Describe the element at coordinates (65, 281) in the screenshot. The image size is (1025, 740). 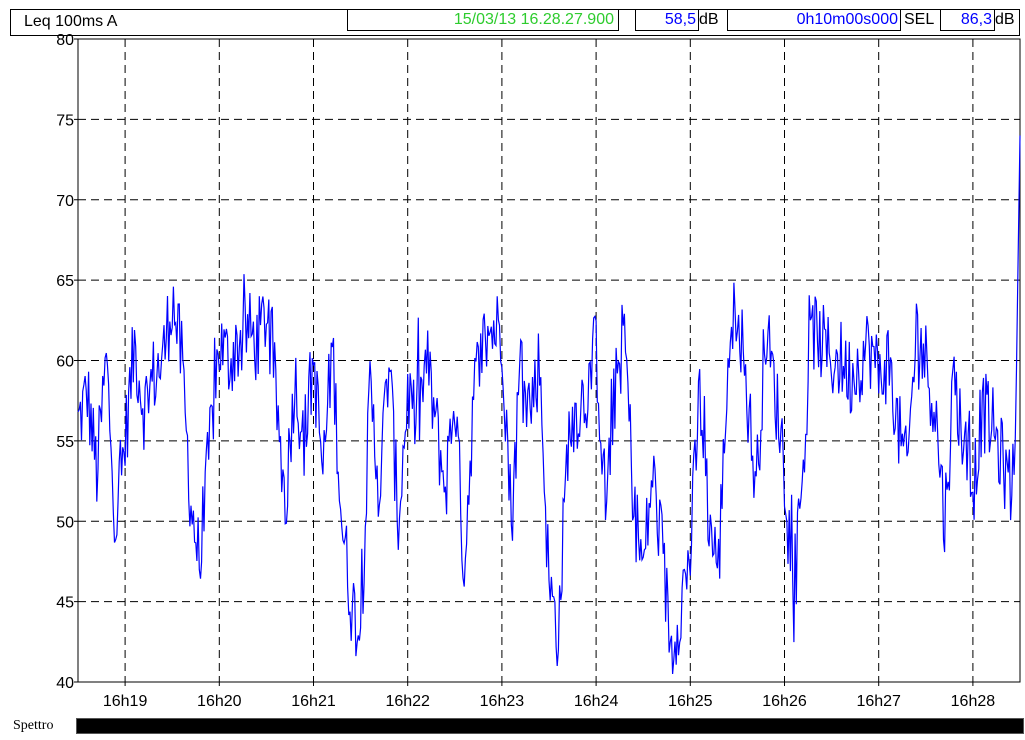
I see `y-tick-label: 65` at that location.